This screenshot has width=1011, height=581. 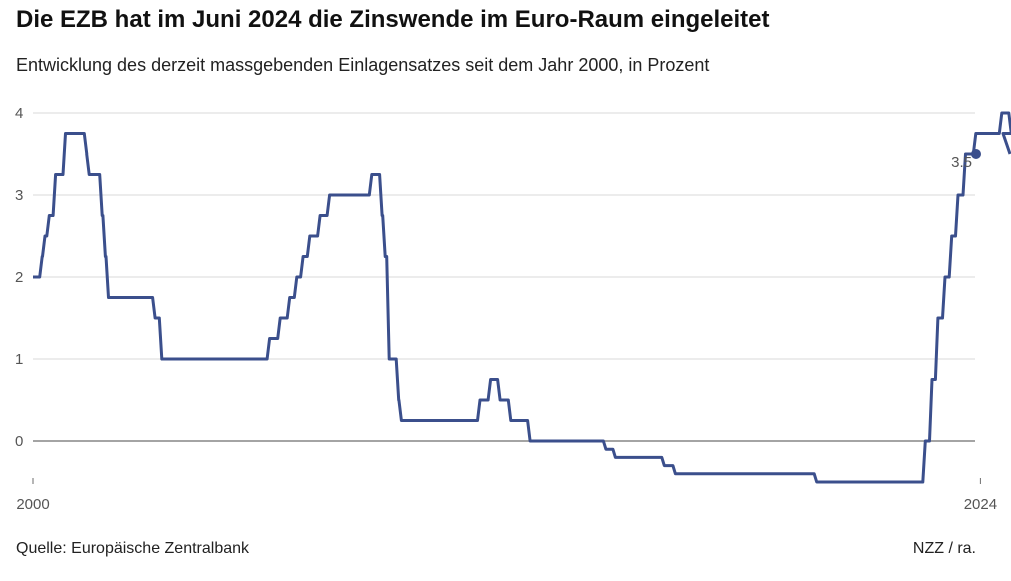 What do you see at coordinates (19, 113) in the screenshot?
I see `y-tick-label: 4` at bounding box center [19, 113].